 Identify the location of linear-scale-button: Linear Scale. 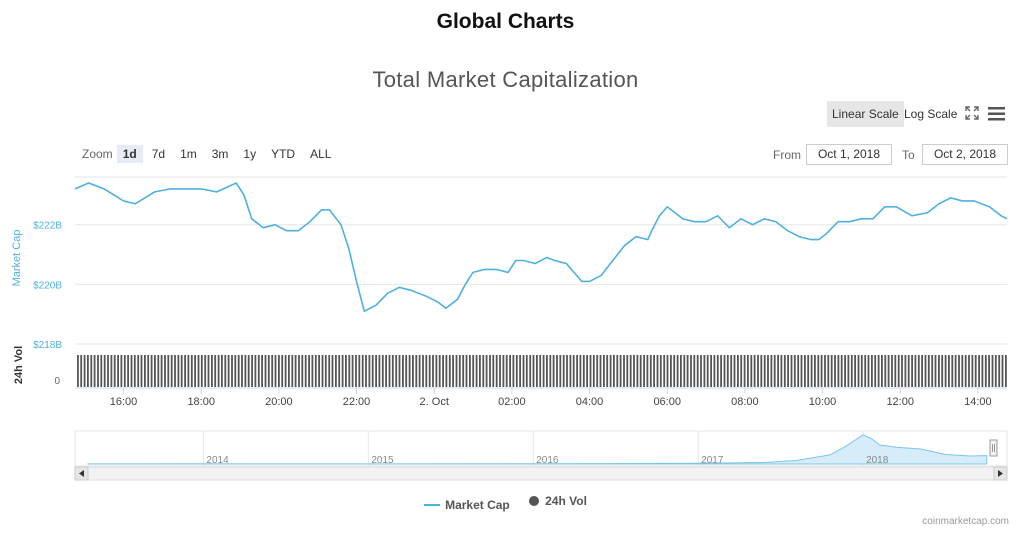
(865, 114).